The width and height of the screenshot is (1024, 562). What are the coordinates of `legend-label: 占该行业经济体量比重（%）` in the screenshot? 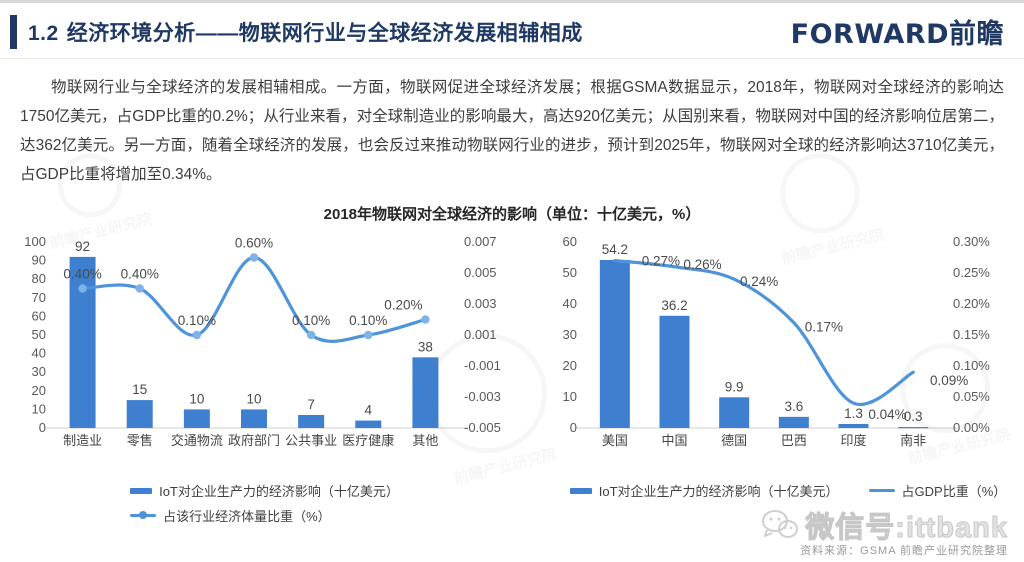 It's located at (247, 516).